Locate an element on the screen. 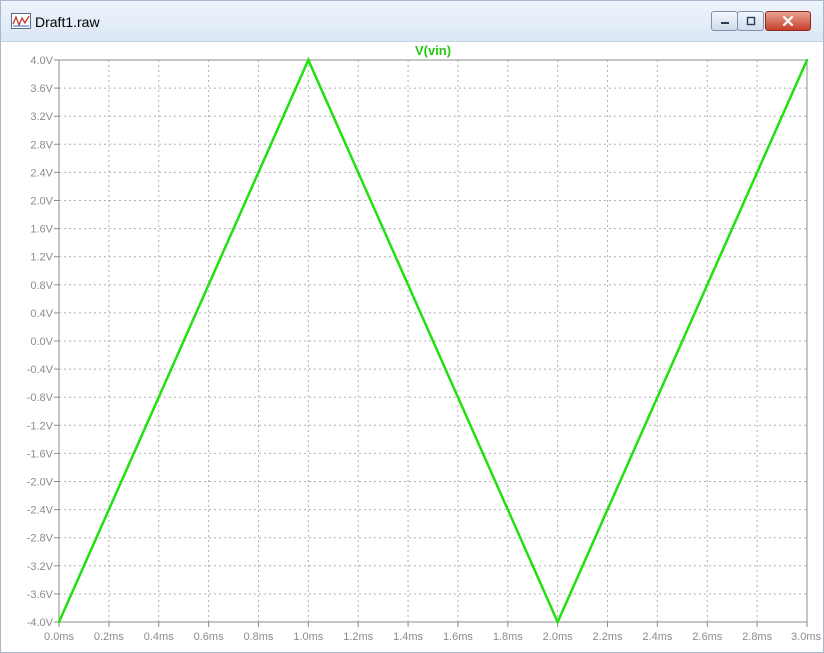 This screenshot has width=824, height=653. minimize-button is located at coordinates (724, 21).